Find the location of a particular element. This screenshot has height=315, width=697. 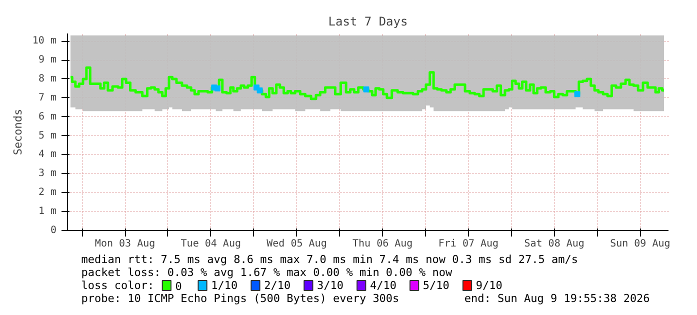

y-tick-label: 6 m is located at coordinates (47, 116).